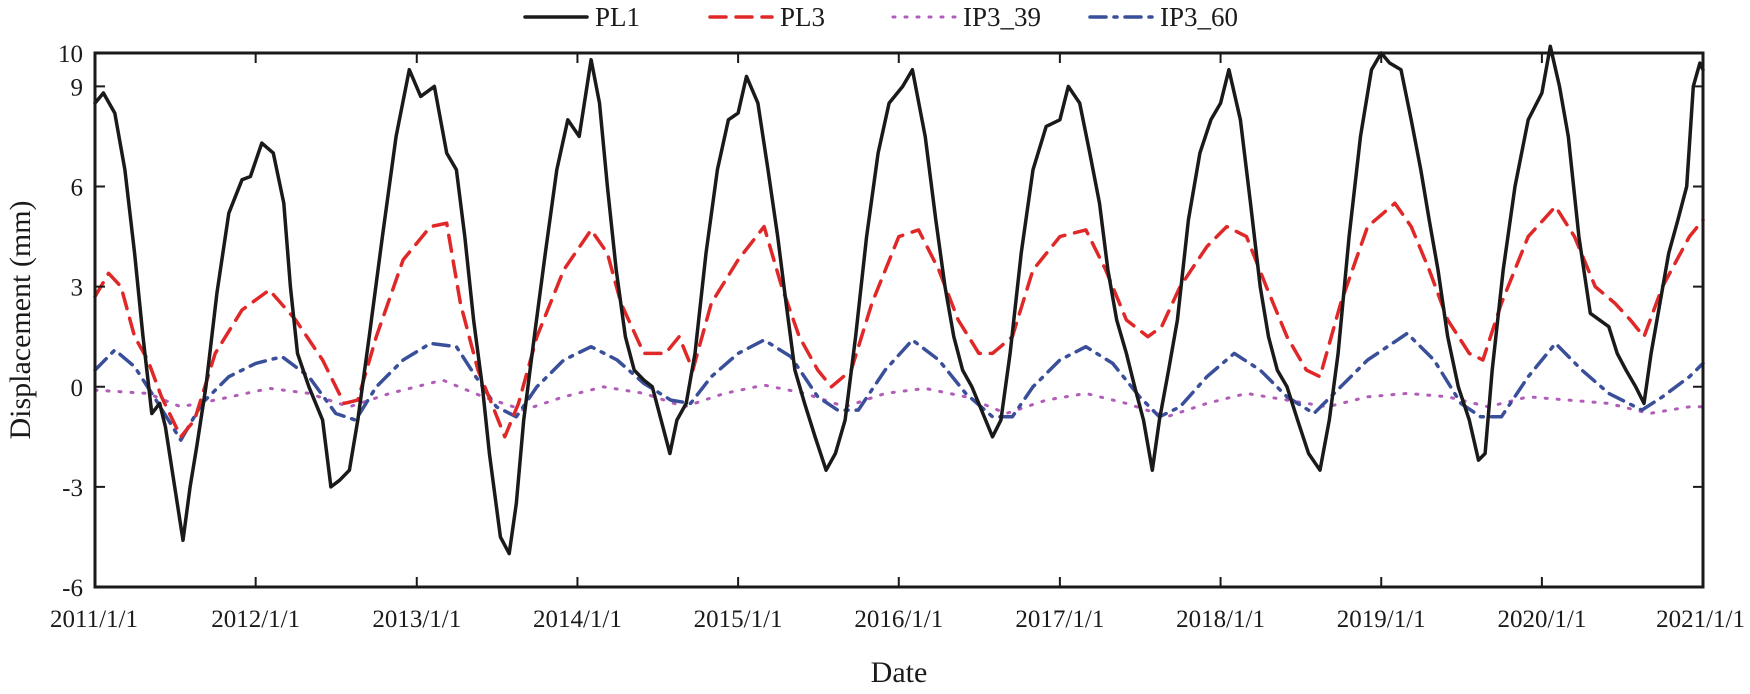  I want to click on y-tick-label: 9, so click(77, 87).